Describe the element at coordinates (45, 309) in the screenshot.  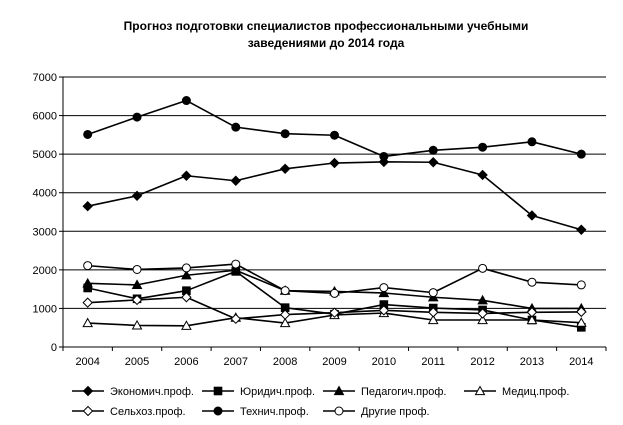
I see `y-tick-label: 1000` at that location.